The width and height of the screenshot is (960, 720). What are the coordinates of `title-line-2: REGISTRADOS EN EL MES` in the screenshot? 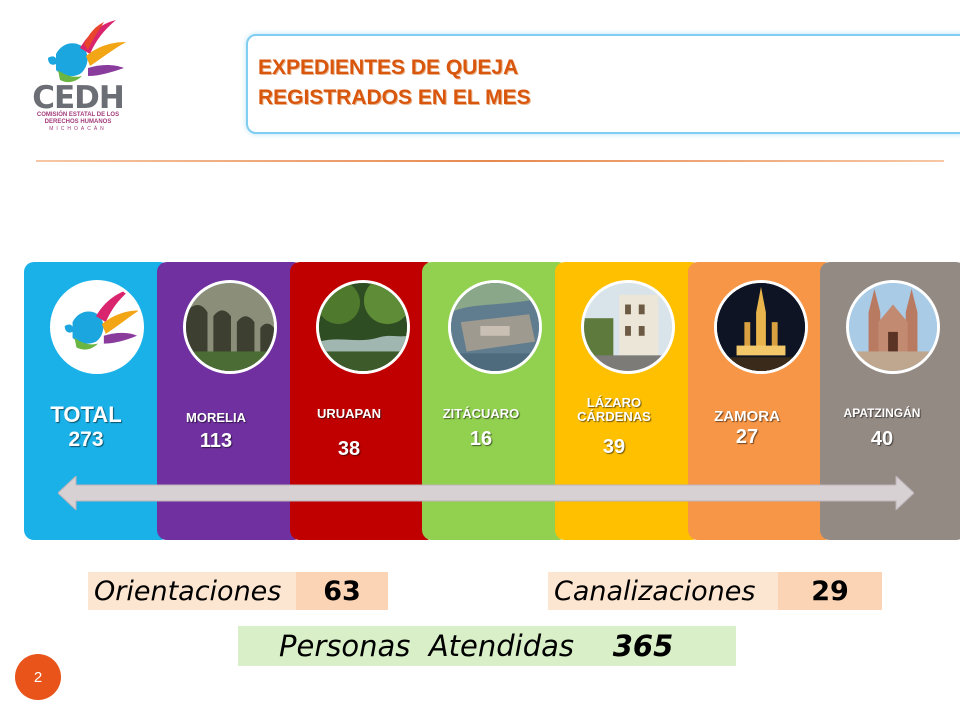 It's located at (394, 97).